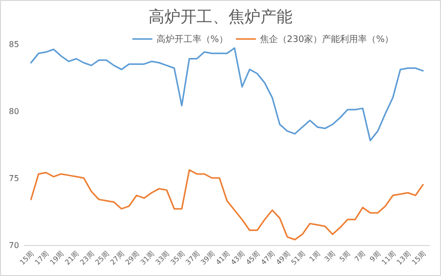 The width and height of the screenshot is (441, 276). I want to click on legend-label: 焦企（230家）产能利用率（%）, so click(327, 39).